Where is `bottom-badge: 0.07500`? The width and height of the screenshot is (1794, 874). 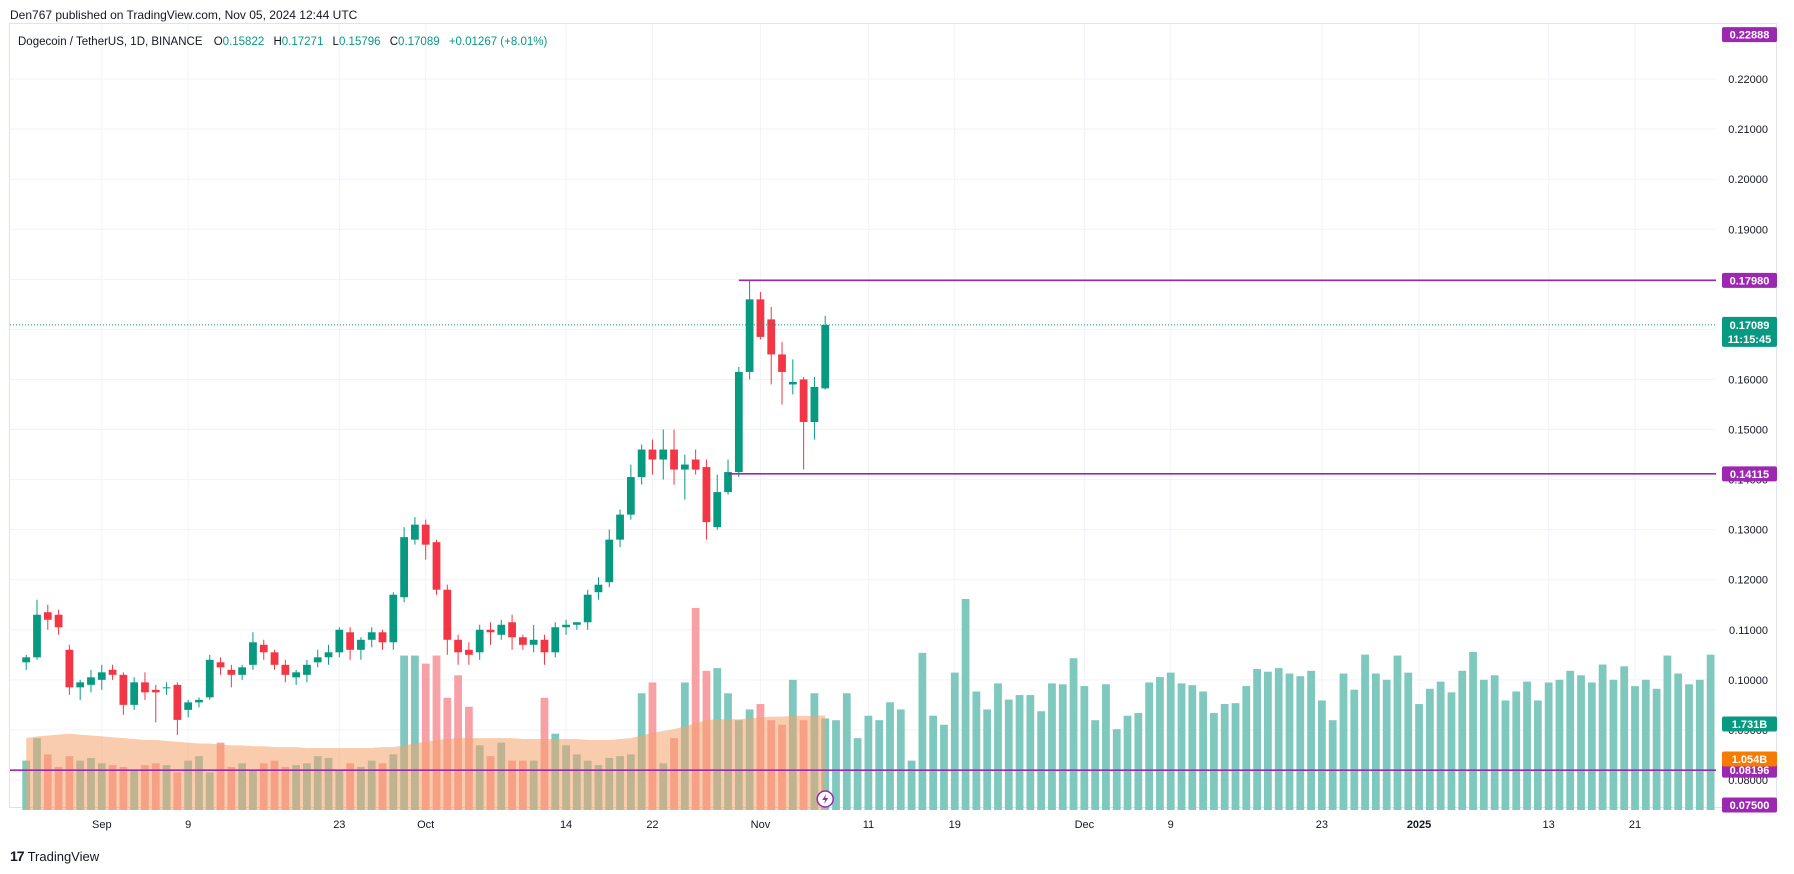 bottom-badge: 0.07500 is located at coordinates (1749, 805).